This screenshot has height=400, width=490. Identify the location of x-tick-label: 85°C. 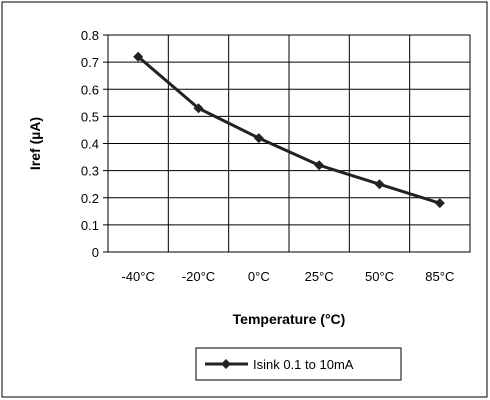
(439, 276).